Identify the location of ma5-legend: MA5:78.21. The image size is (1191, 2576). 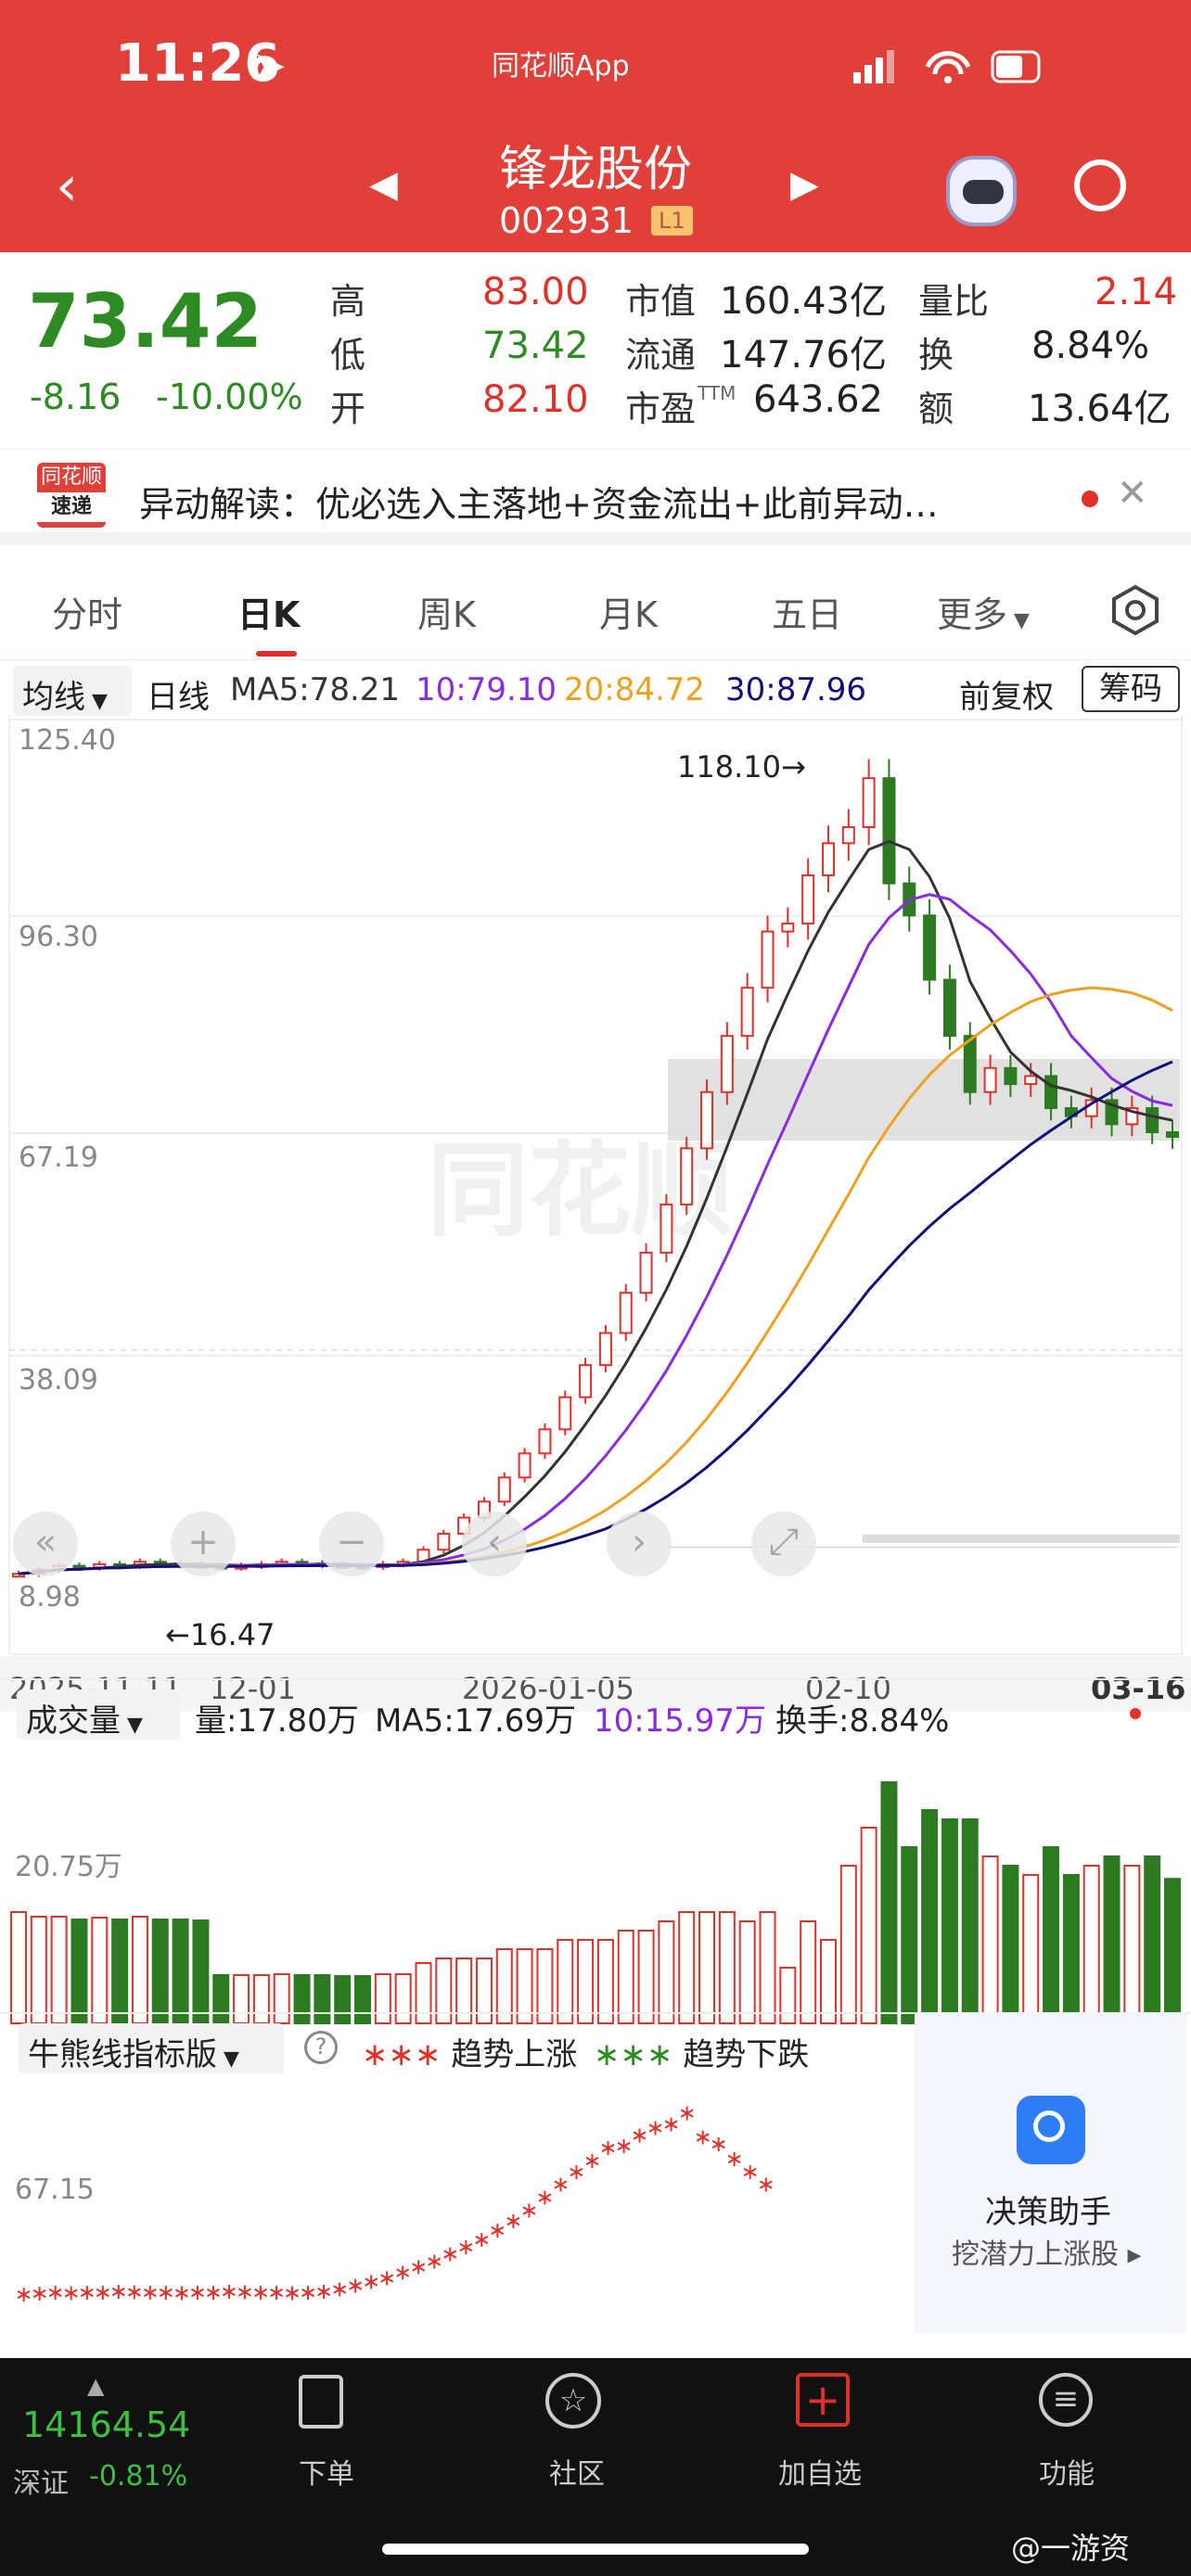
(315, 689).